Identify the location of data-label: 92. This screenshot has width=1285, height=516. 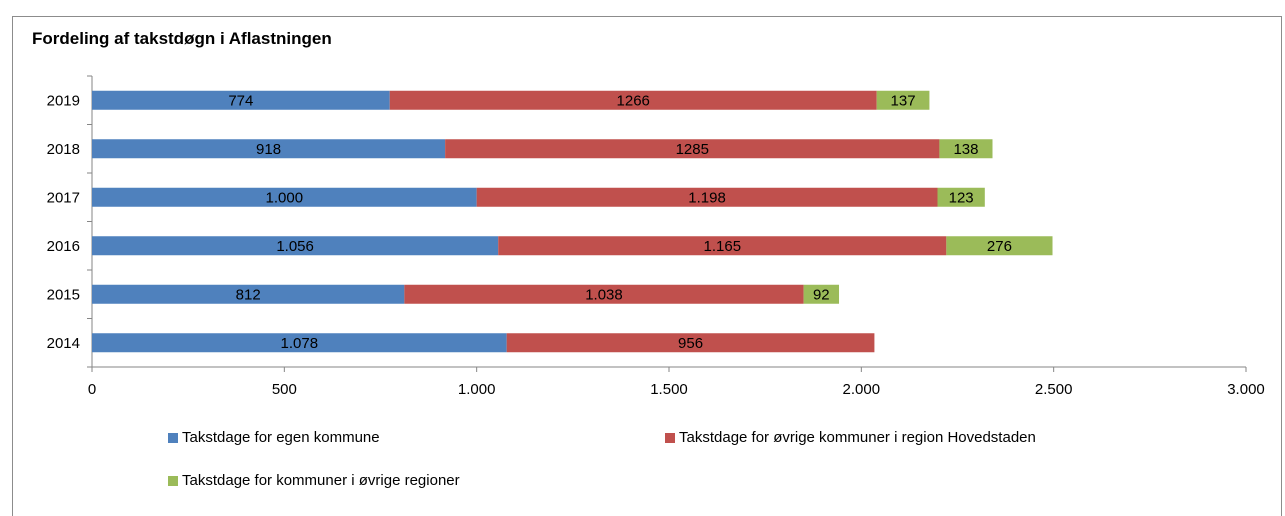
(821, 294).